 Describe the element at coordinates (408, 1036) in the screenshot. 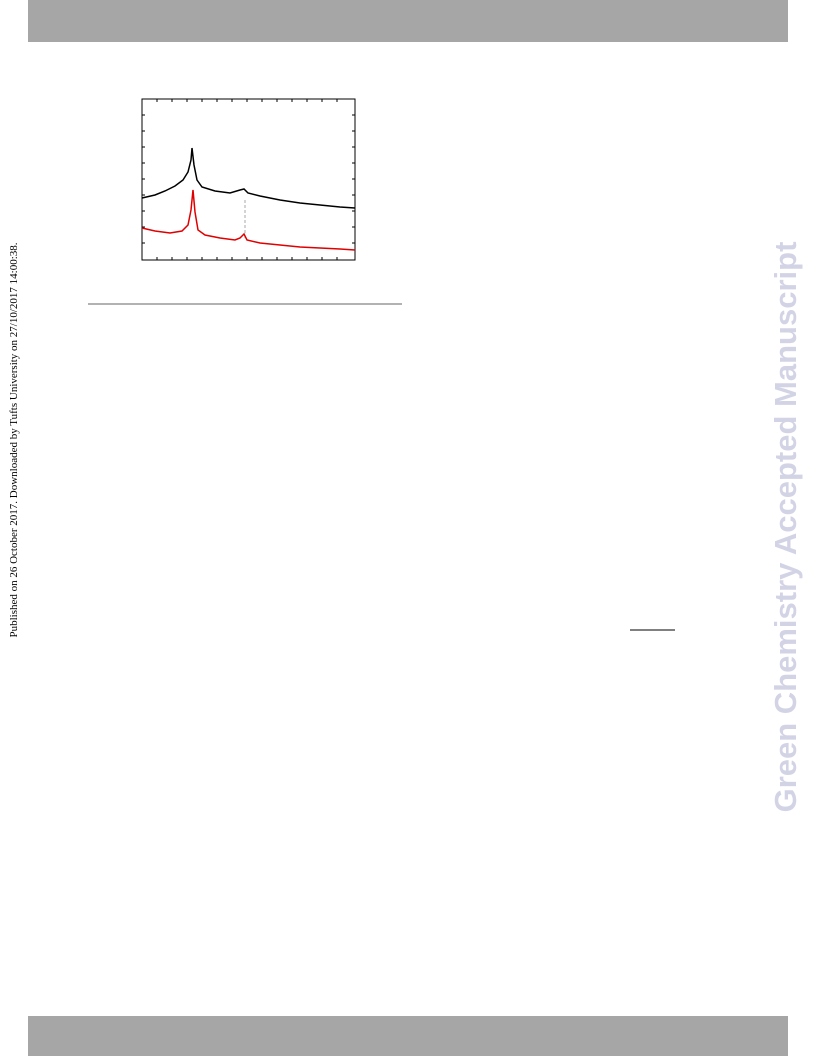

I see `footer-bar` at that location.